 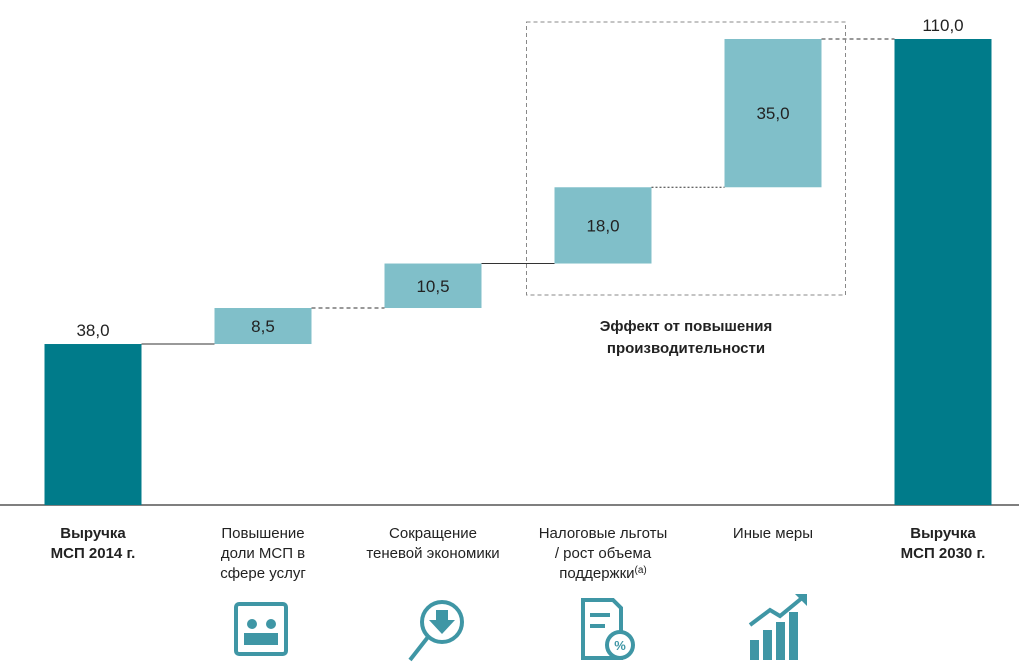 What do you see at coordinates (432, 543) in the screenshot?
I see `category-label: Сокращение теневой экономики` at bounding box center [432, 543].